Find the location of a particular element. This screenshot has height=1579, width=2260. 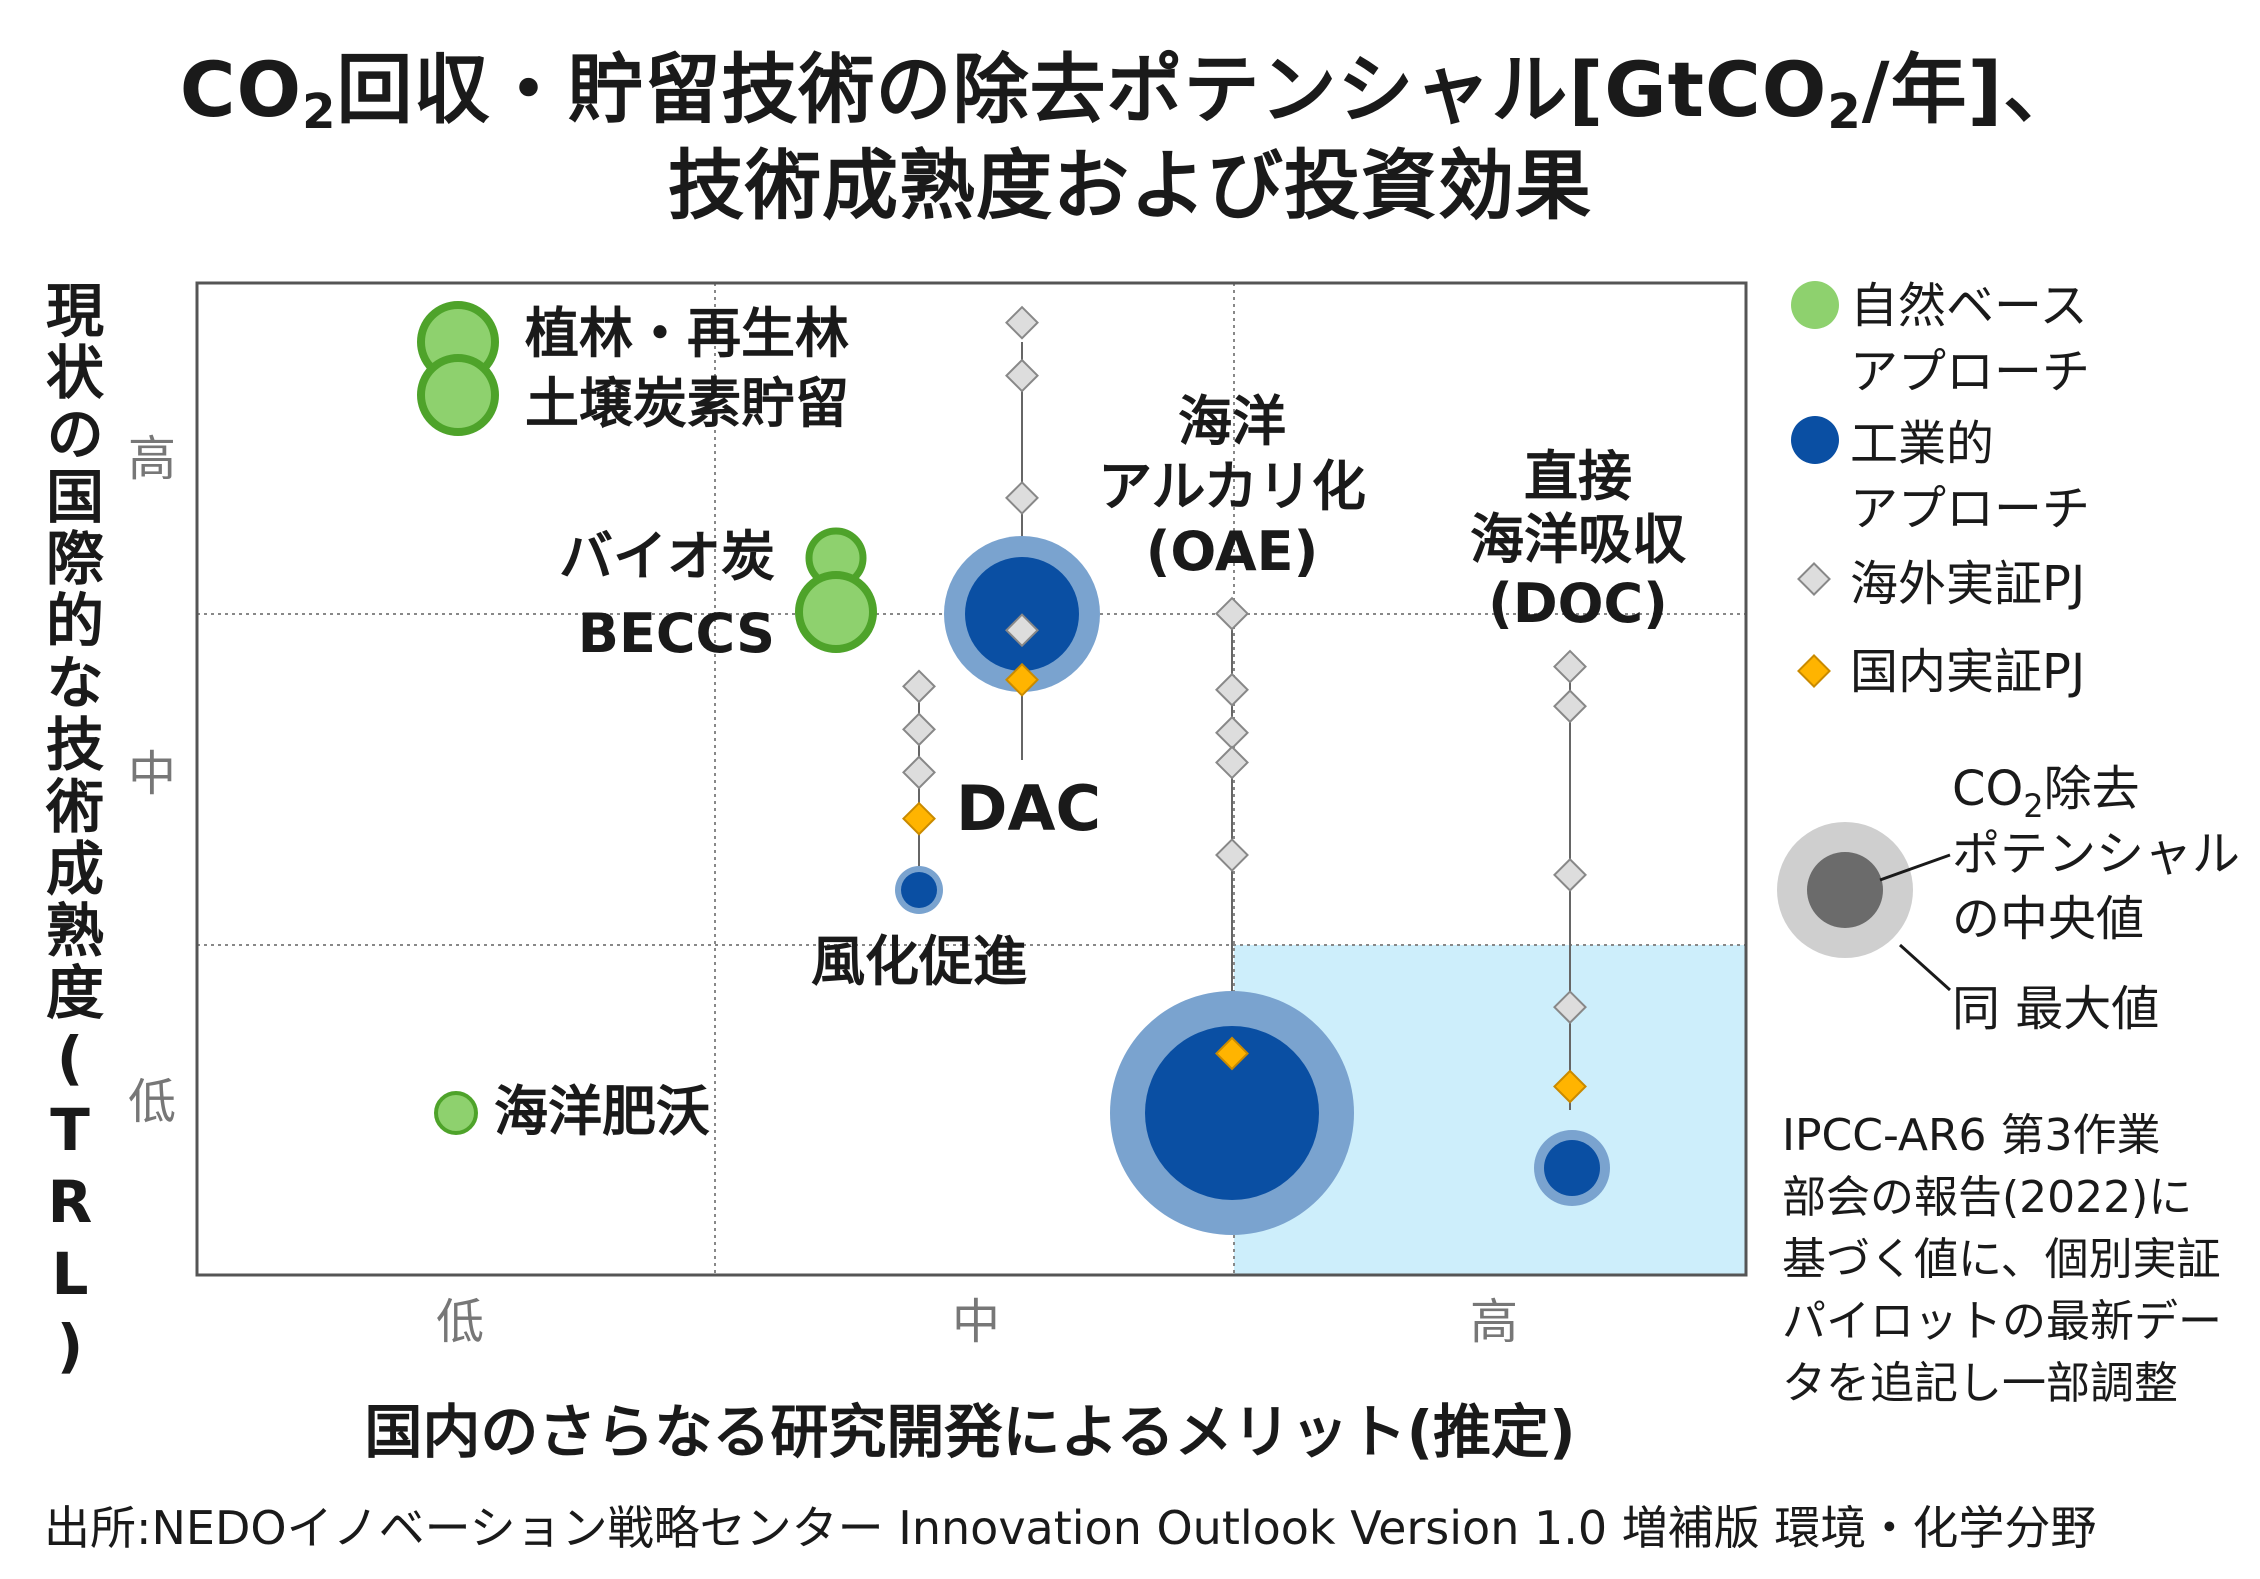

label-ocean-fertilization: 海洋肥沃 is located at coordinates (602, 1111).